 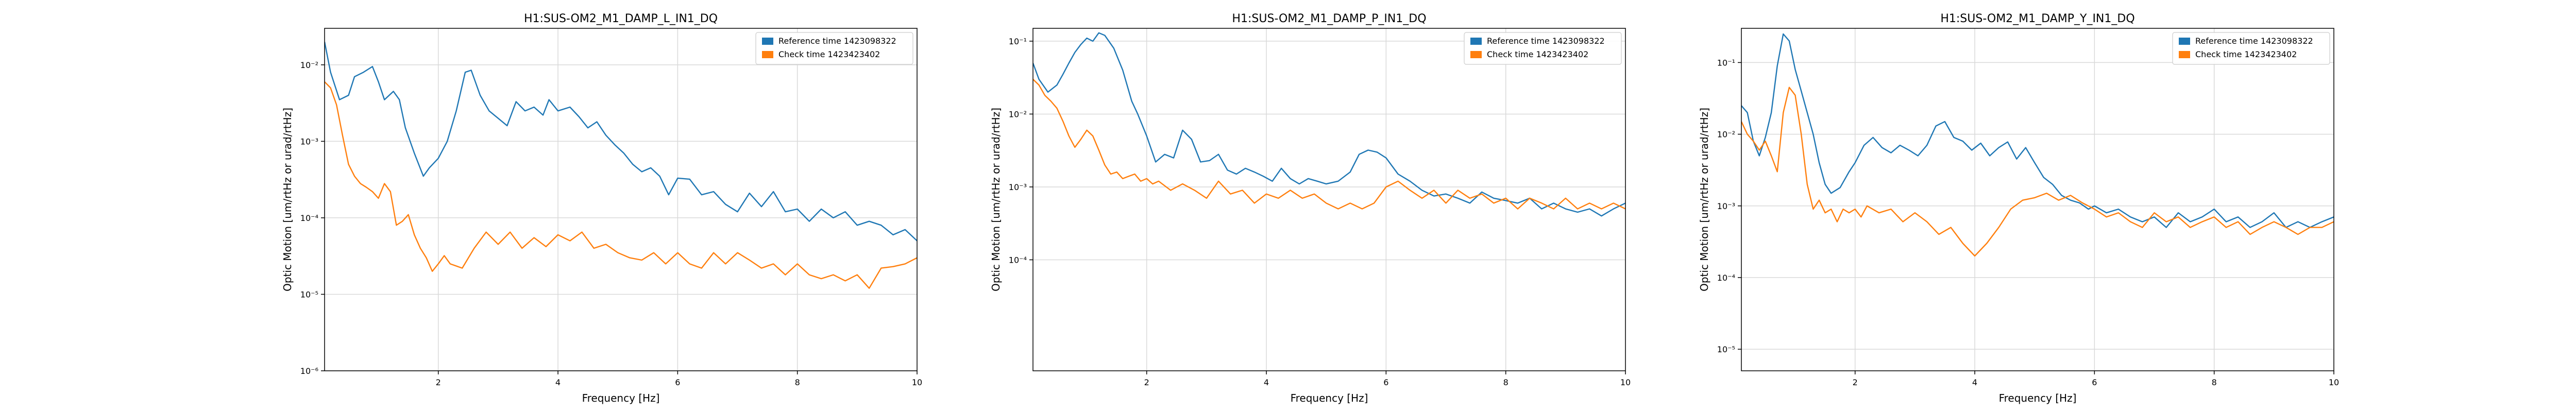 I want to click on chart-title: H1:SUS-OM2_M1_DAMP_Y_IN1_DQ, so click(x=2037, y=19).